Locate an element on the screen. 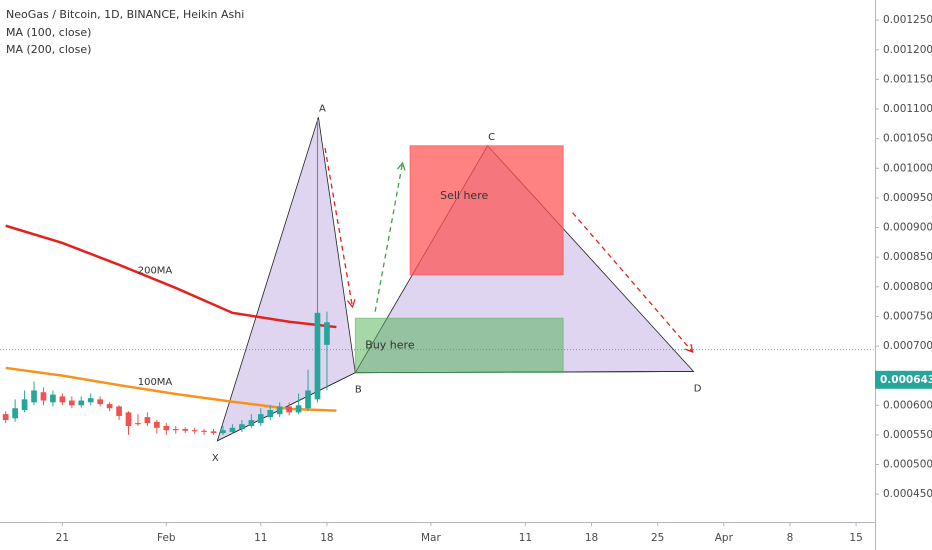 The image size is (932, 550). moving-average-line is located at coordinates (171, 276).